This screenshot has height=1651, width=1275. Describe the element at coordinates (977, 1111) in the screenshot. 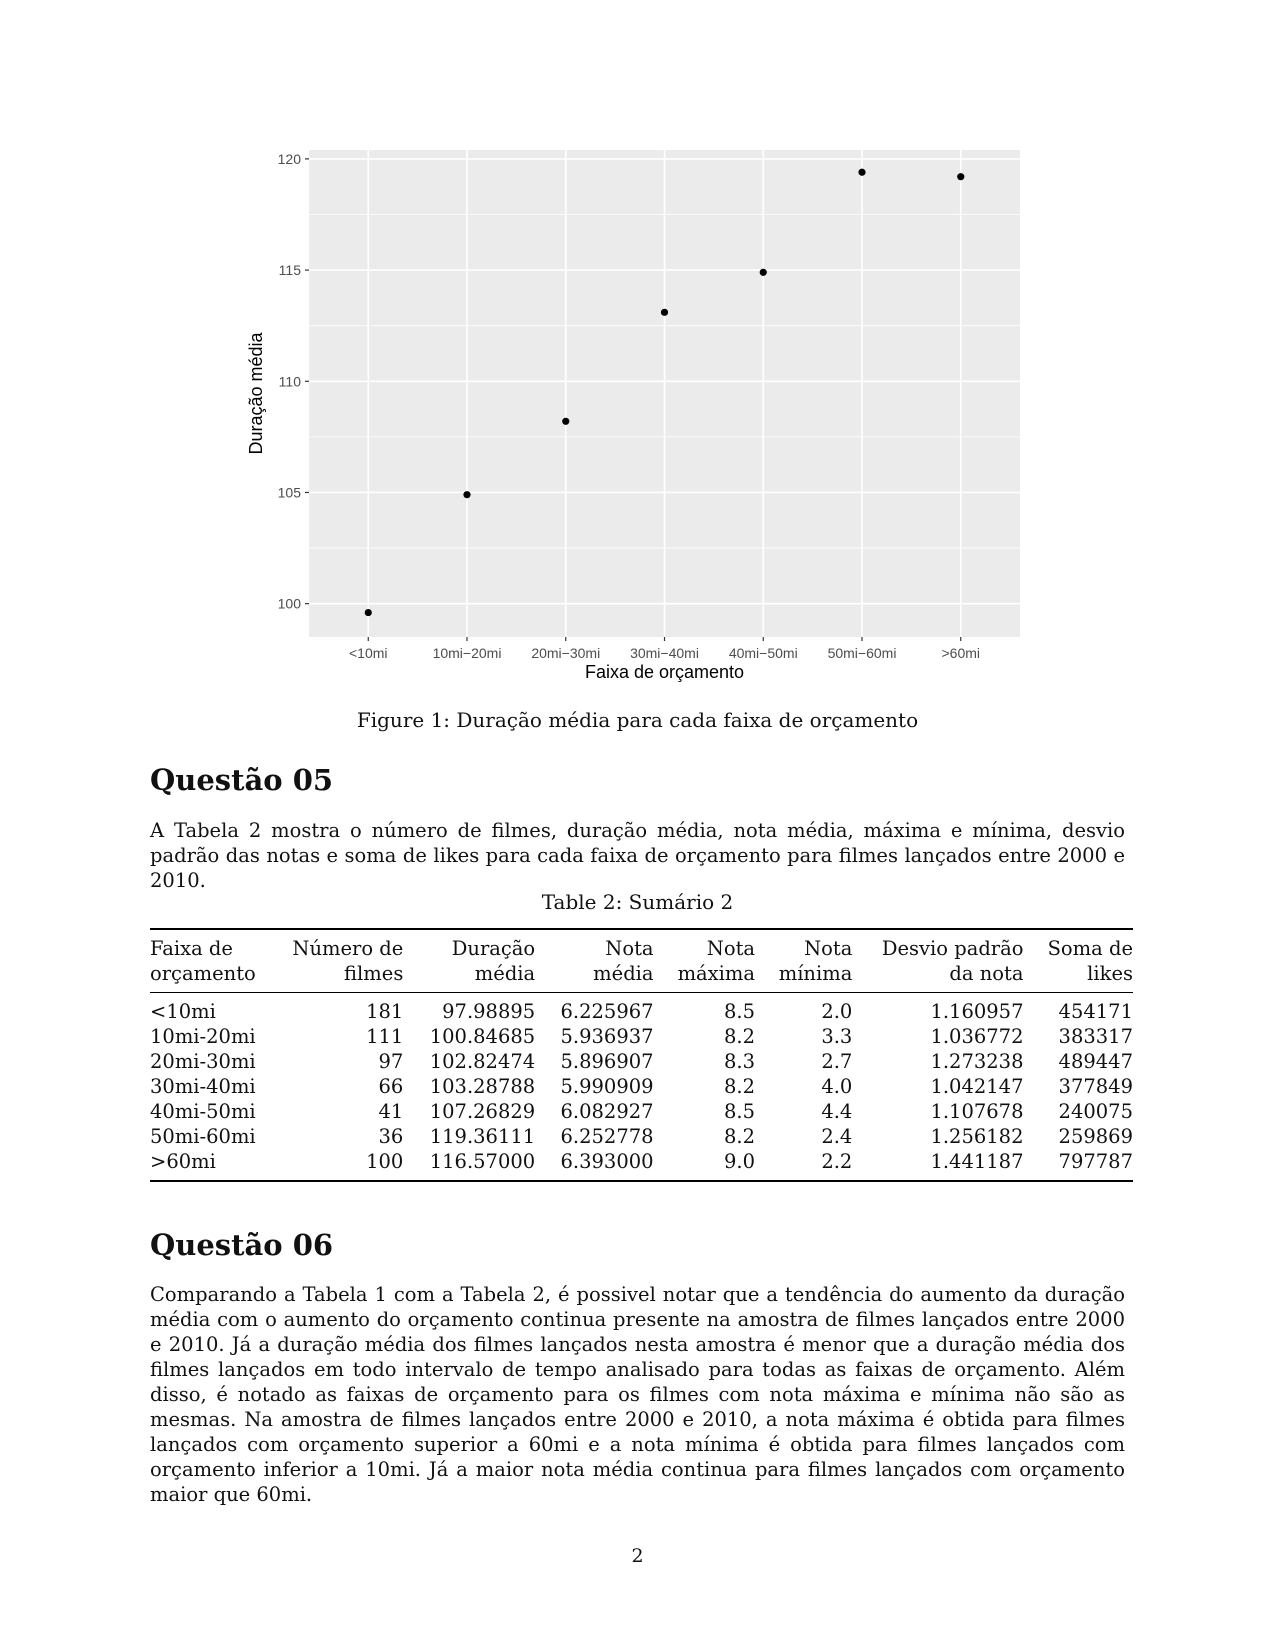

I see `table-cell: 1.107678` at that location.